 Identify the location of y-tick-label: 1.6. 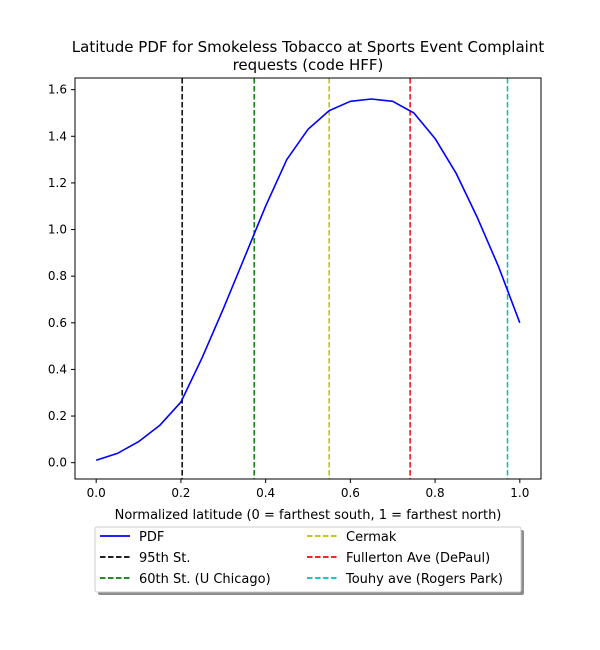
(57, 90).